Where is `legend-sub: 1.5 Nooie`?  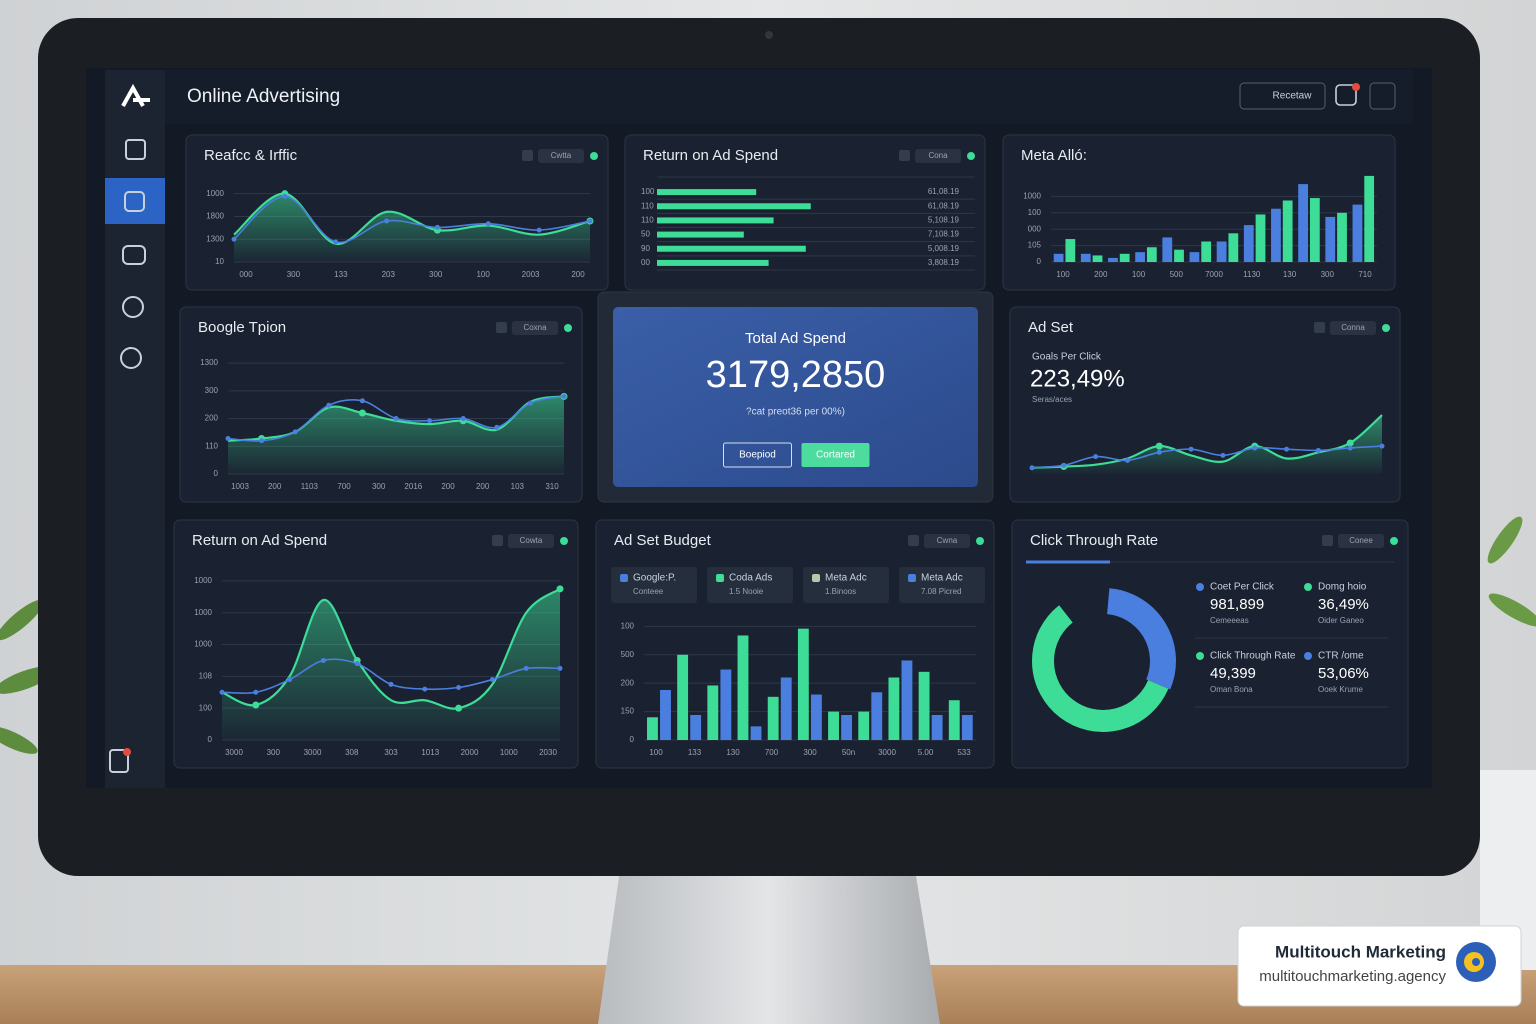 legend-sub: 1.5 Nooie is located at coordinates (746, 591).